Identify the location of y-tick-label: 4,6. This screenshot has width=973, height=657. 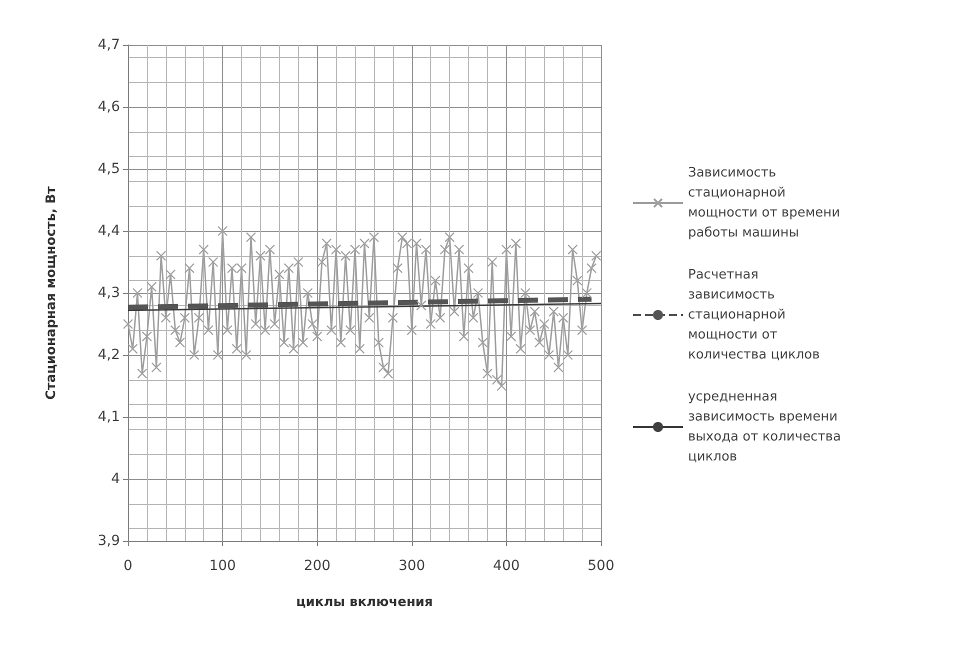
(109, 107).